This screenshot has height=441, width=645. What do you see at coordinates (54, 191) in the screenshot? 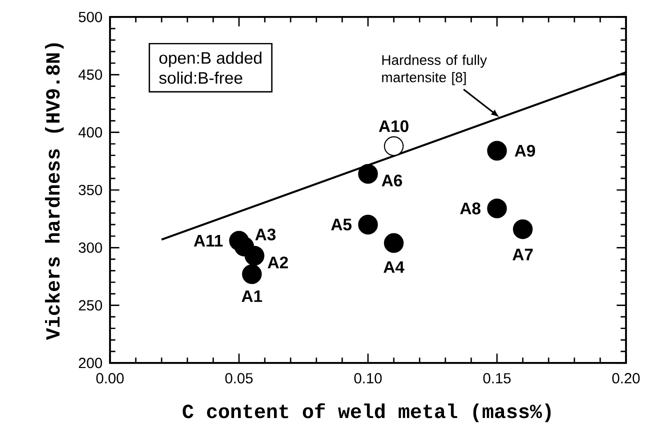
I see `y-axis-title: Vickers hardness (HV9.8N)` at bounding box center [54, 191].